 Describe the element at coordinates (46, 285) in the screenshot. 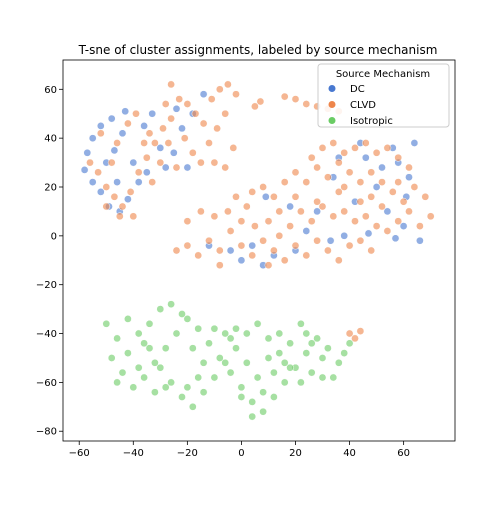

I see `y-tick-label: −20` at that location.